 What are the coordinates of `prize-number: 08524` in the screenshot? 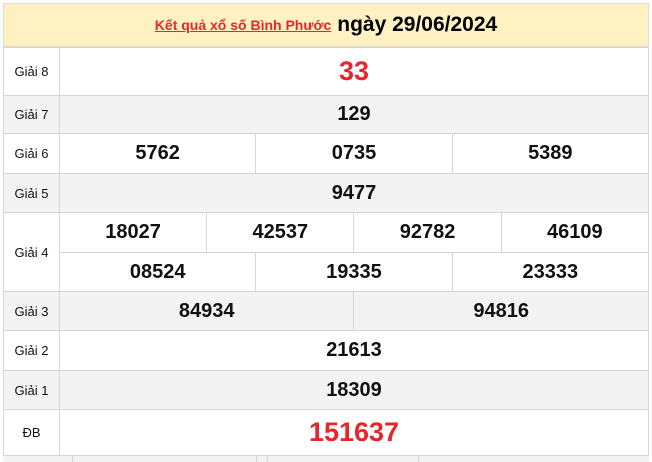 It's located at (157, 272).